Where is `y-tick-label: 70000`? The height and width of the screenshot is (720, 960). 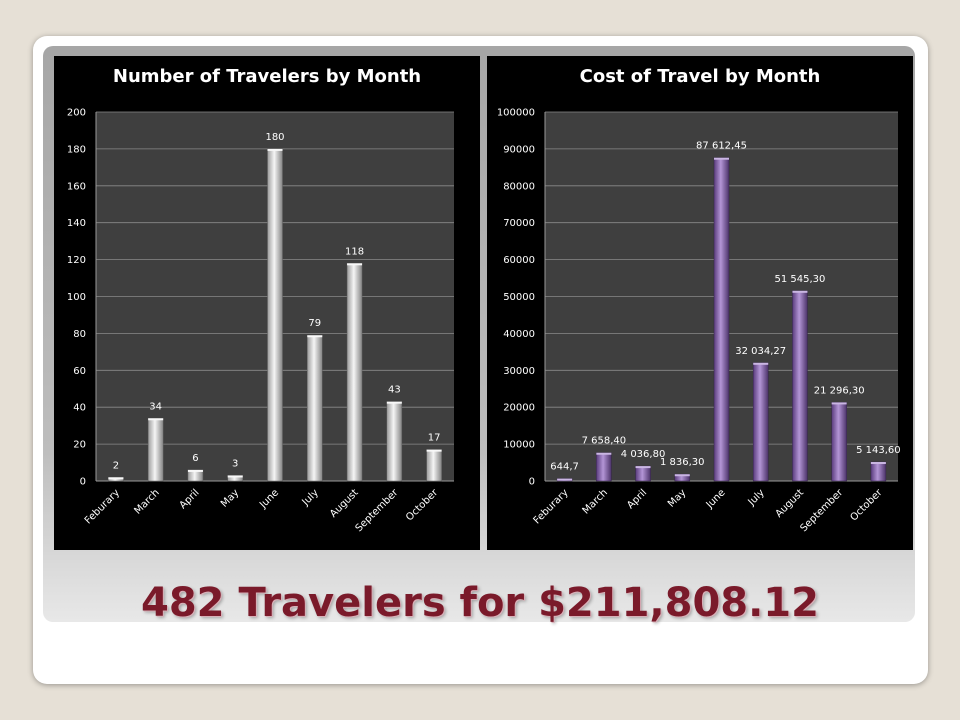
y-tick-label: 70000 is located at coordinates (519, 223).